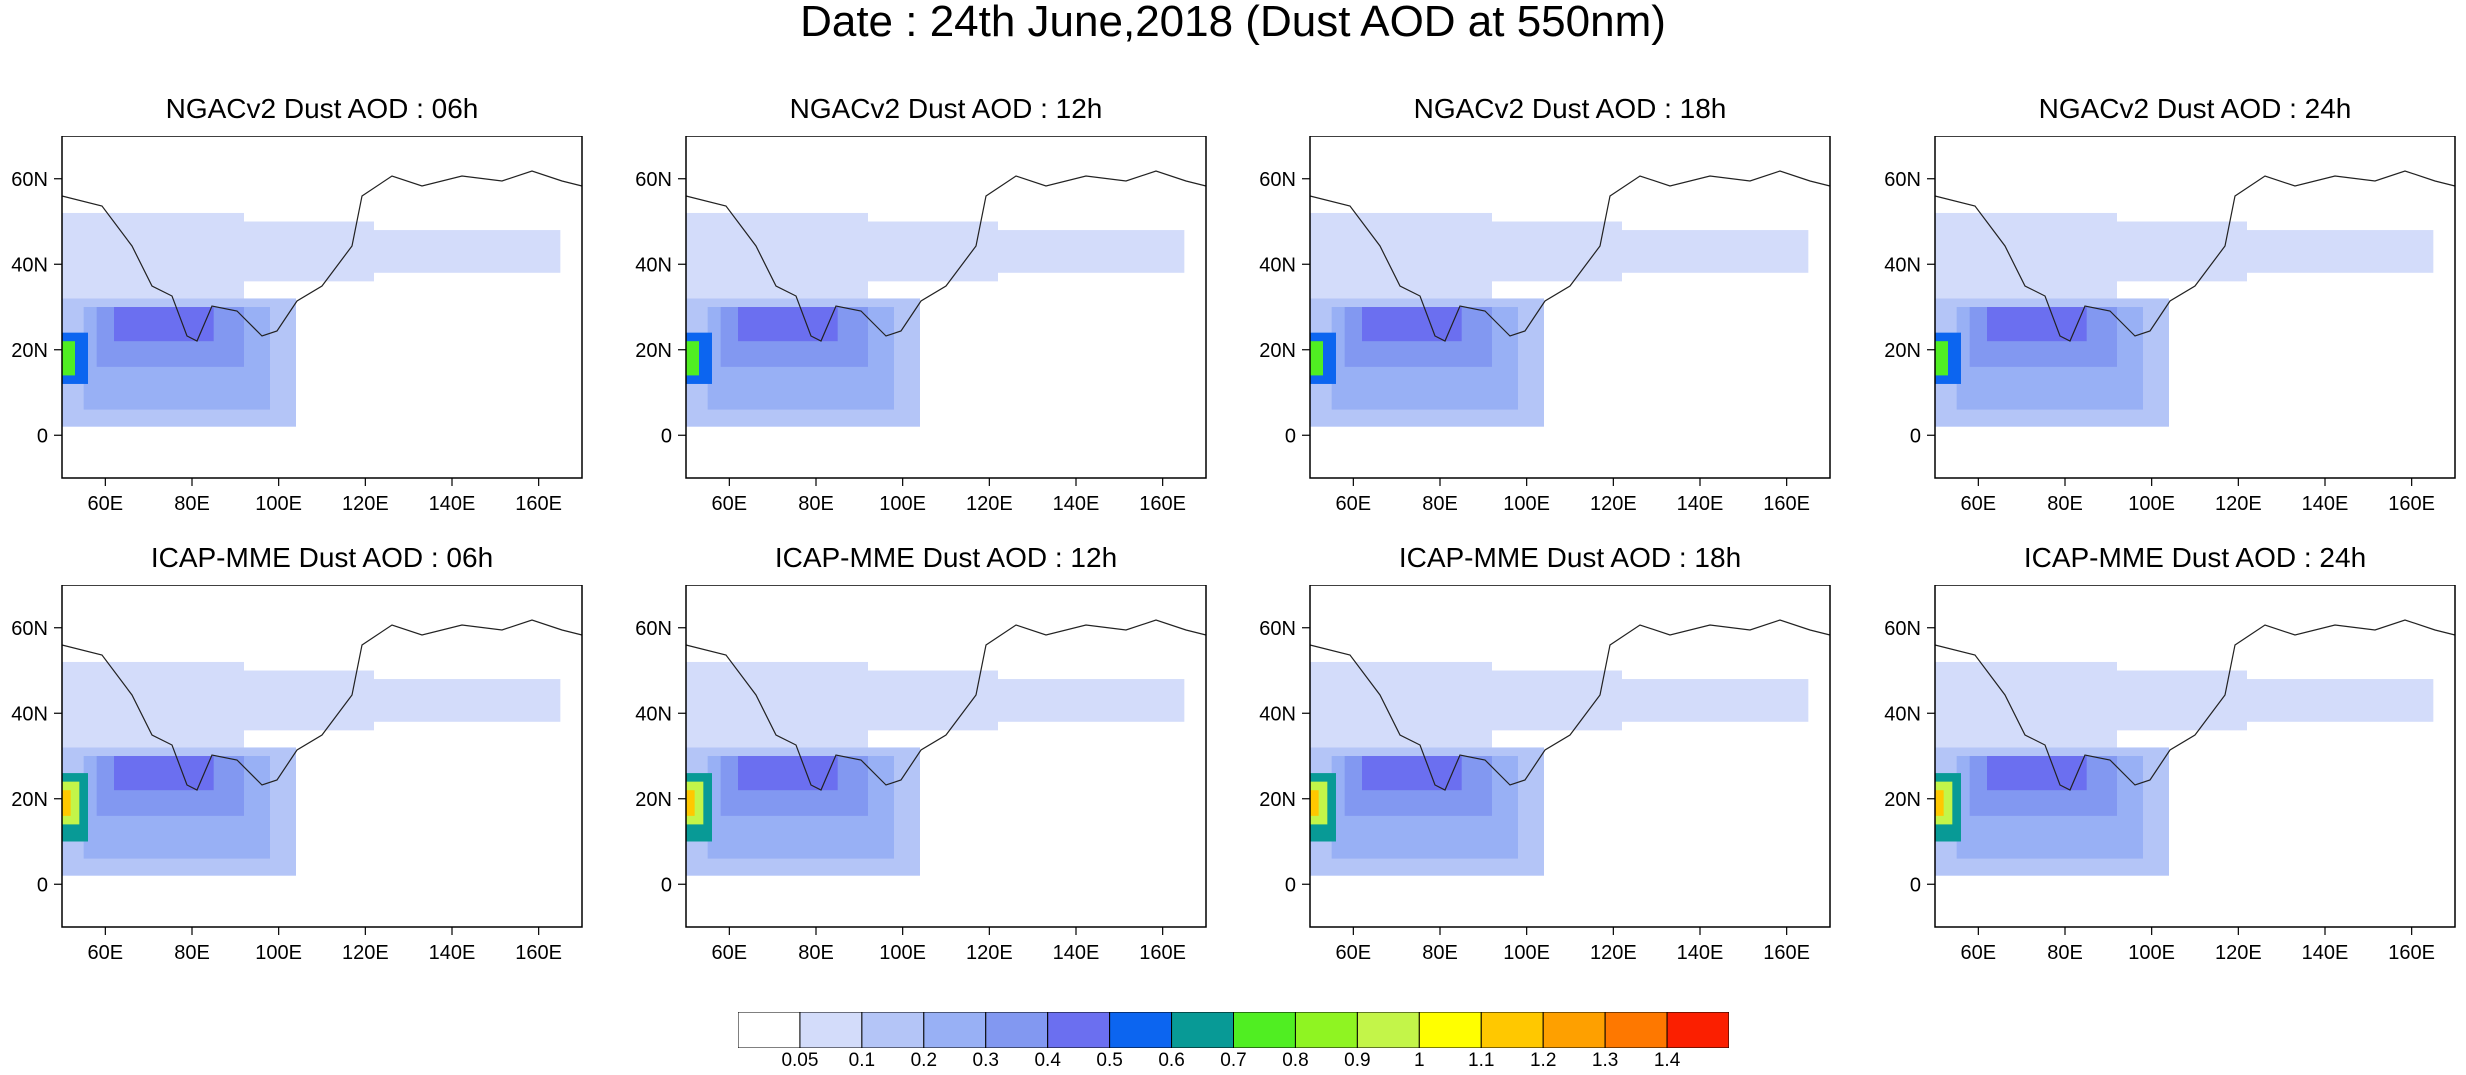 The height and width of the screenshot is (1075, 2466). I want to click on panel-title: NGACv2 Dust AOD : 06h, so click(322, 108).